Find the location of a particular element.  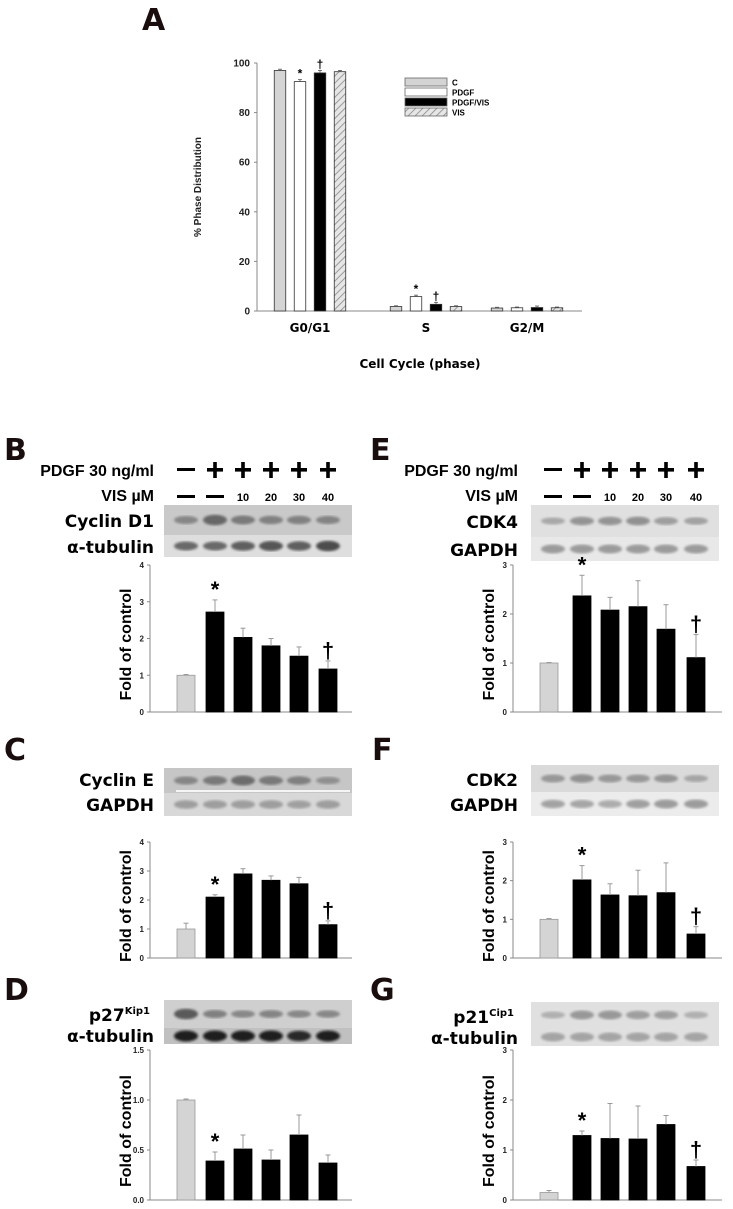

legend-label: PDGF/VIS is located at coordinates (471, 103).